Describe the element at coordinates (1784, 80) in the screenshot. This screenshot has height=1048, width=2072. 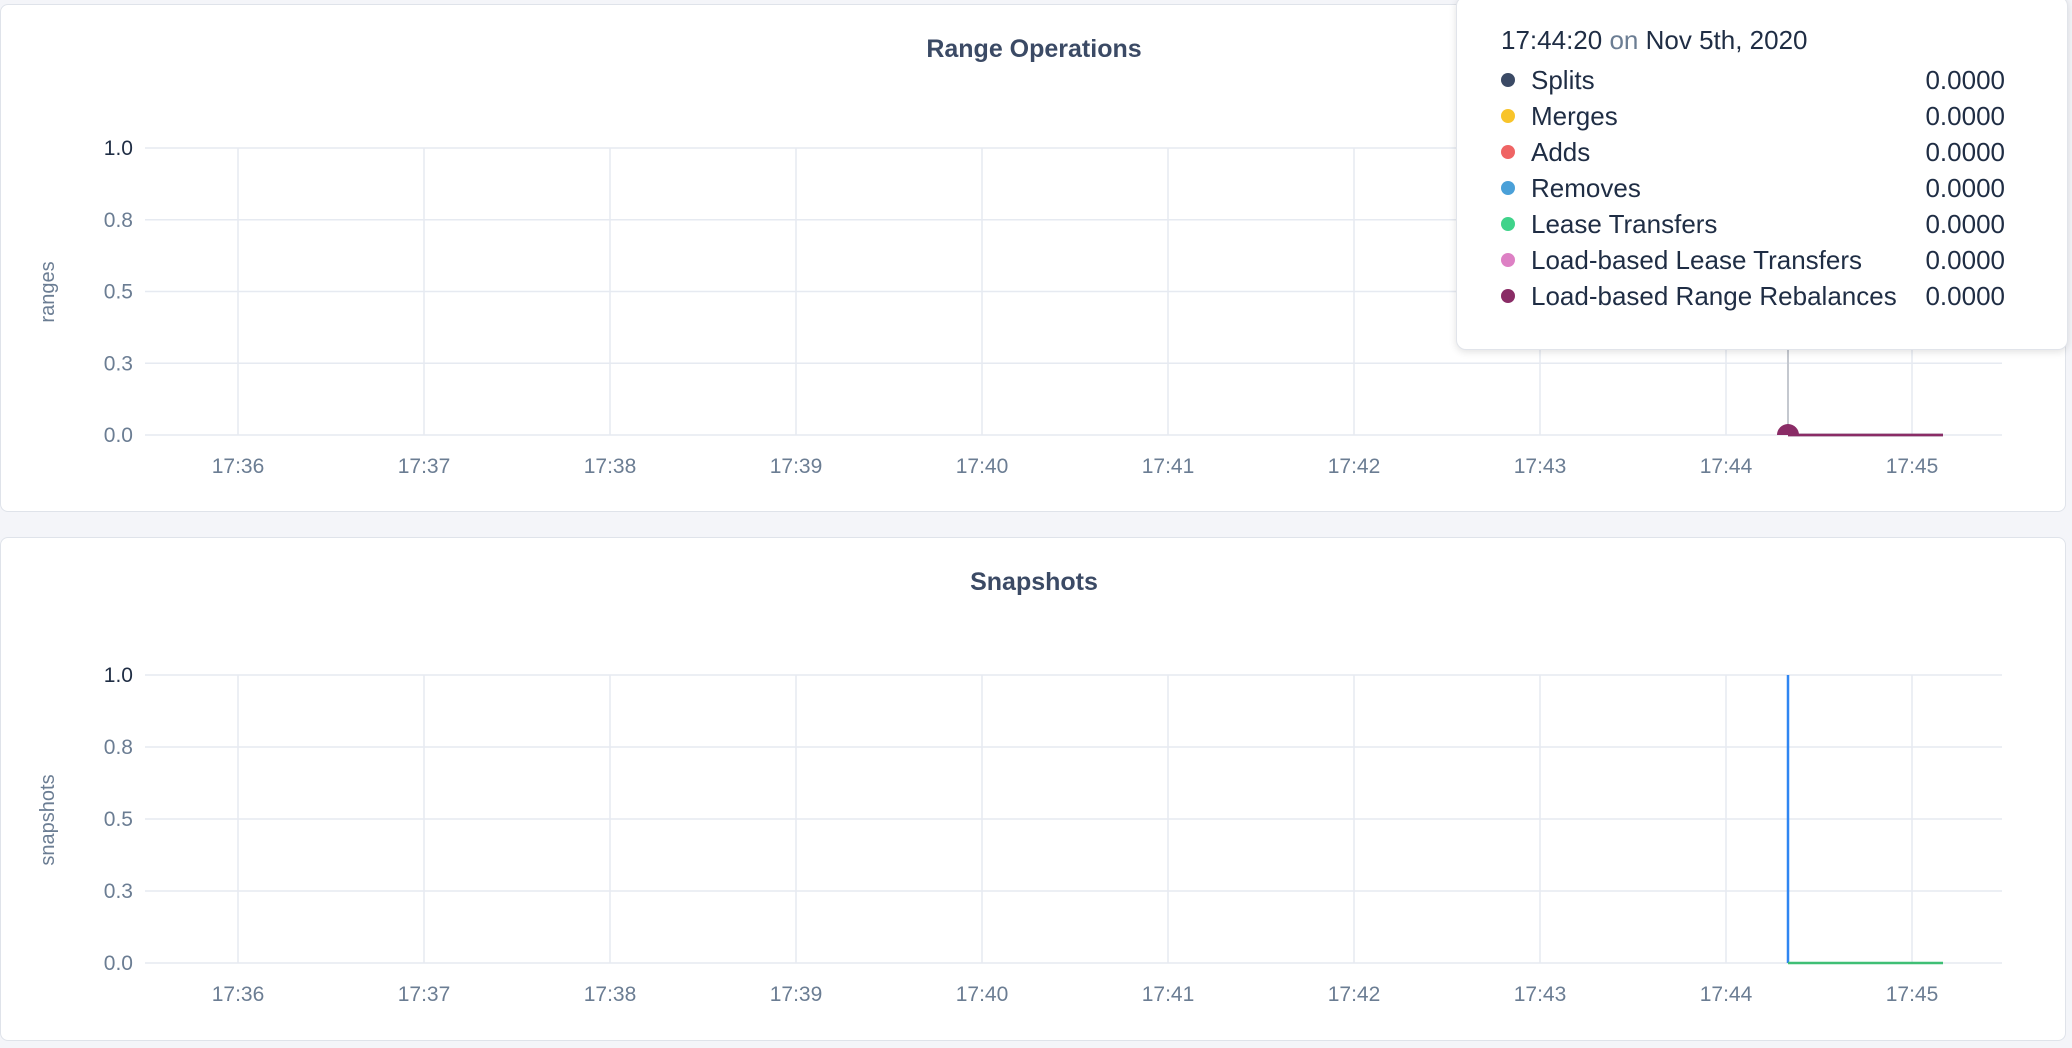
I see `tooltip-row: Splits 0.0000` at that location.